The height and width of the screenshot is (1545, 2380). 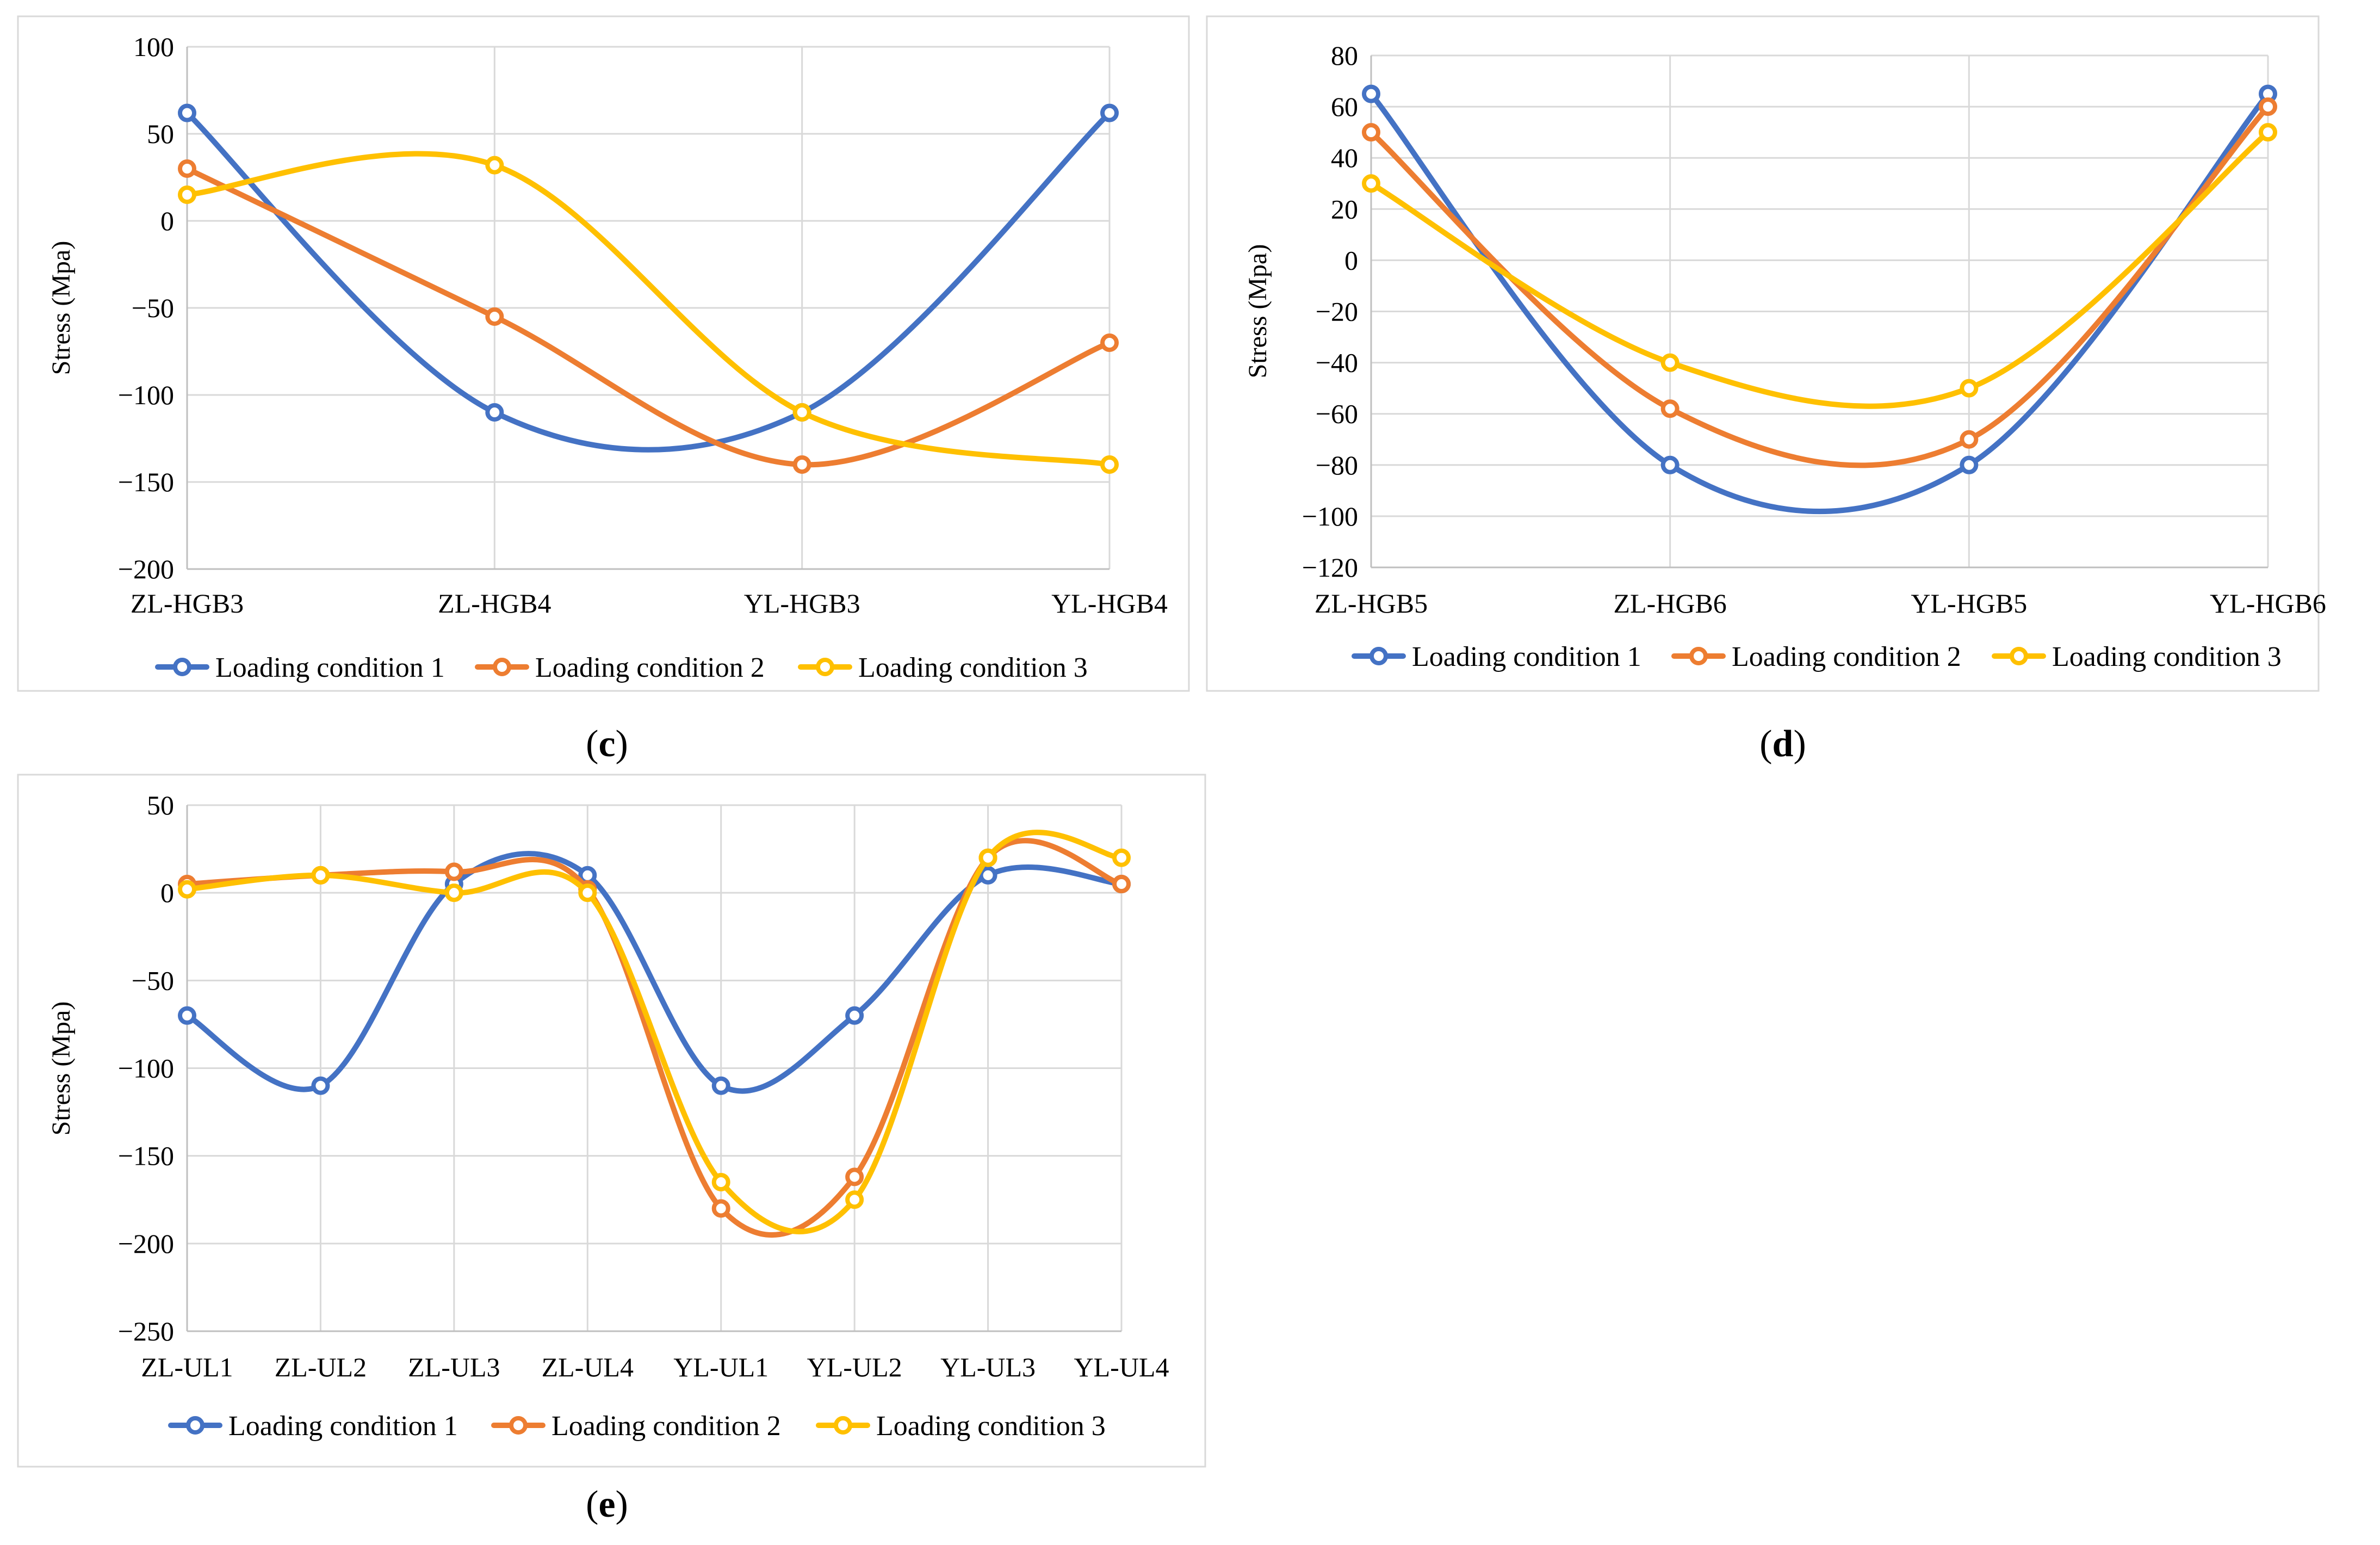 What do you see at coordinates (854, 1367) in the screenshot?
I see `x-tick-label: YL-UL2` at bounding box center [854, 1367].